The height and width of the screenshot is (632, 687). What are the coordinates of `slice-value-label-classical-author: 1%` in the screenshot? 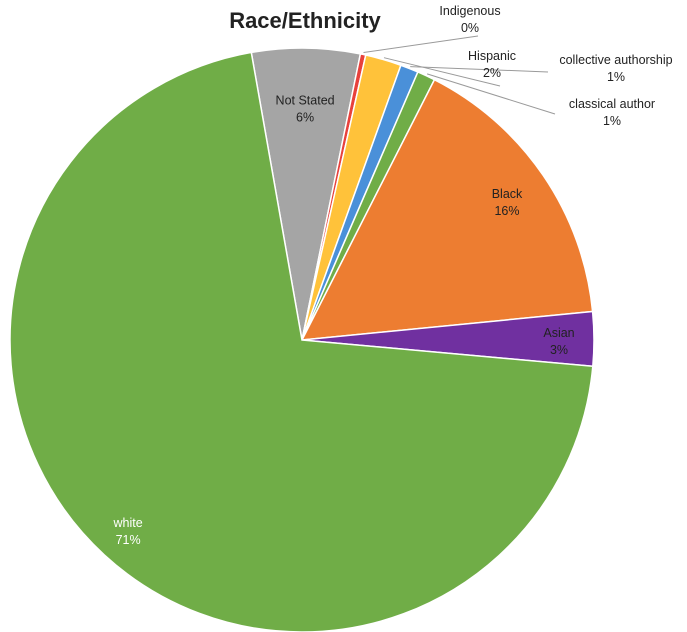 It's located at (612, 121).